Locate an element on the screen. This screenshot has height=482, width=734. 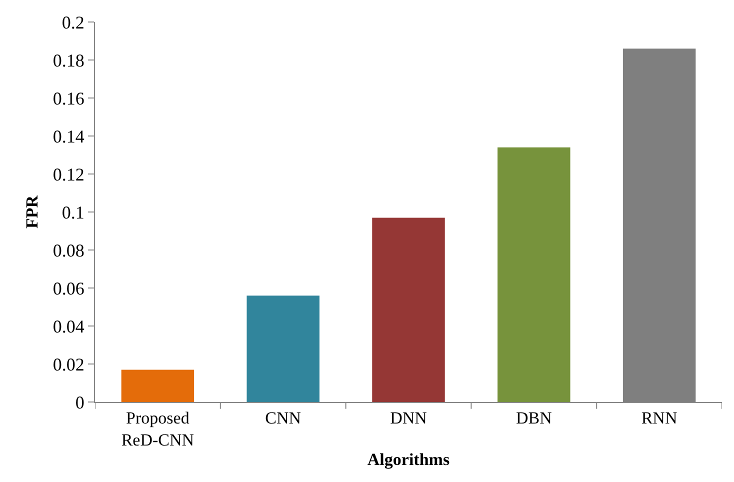
x-tick-label: CNN is located at coordinates (283, 418).